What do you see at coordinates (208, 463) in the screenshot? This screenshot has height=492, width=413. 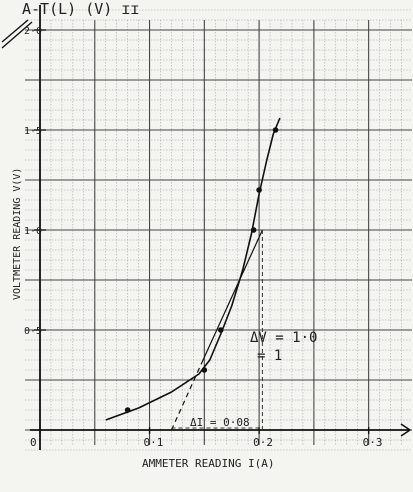 I see `x-axis-label: AMMETER READING I(A)` at bounding box center [208, 463].